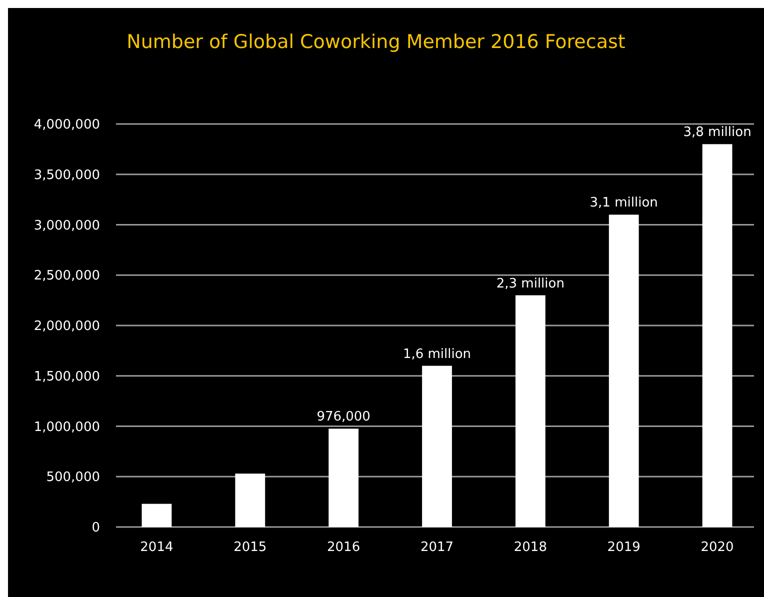  Describe the element at coordinates (437, 547) in the screenshot. I see `x-tick-label: 2017` at that location.